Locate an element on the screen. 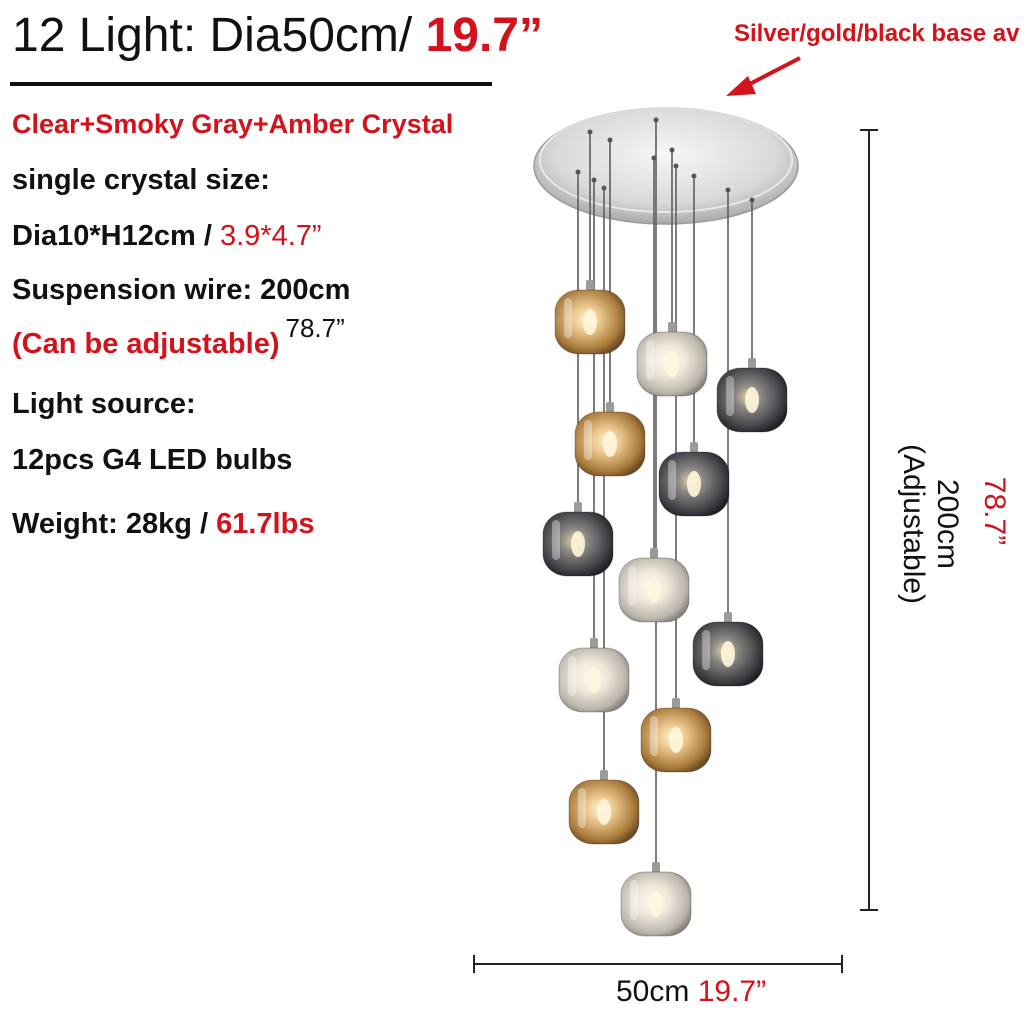  product-title: 12 Light: Dia50cm/ 19.7” is located at coordinates (277, 36).